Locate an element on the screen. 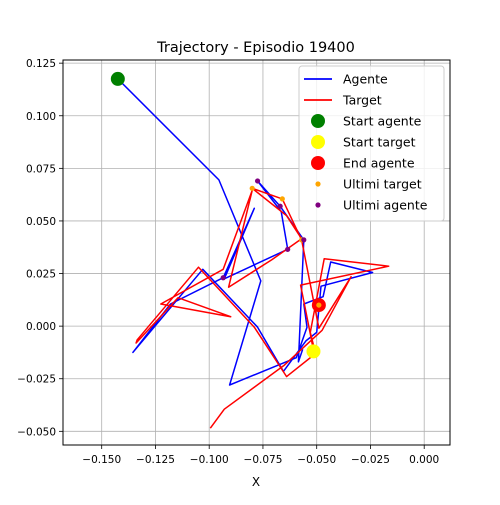 The image size is (500, 505). legend-label: Start target is located at coordinates (379, 142).